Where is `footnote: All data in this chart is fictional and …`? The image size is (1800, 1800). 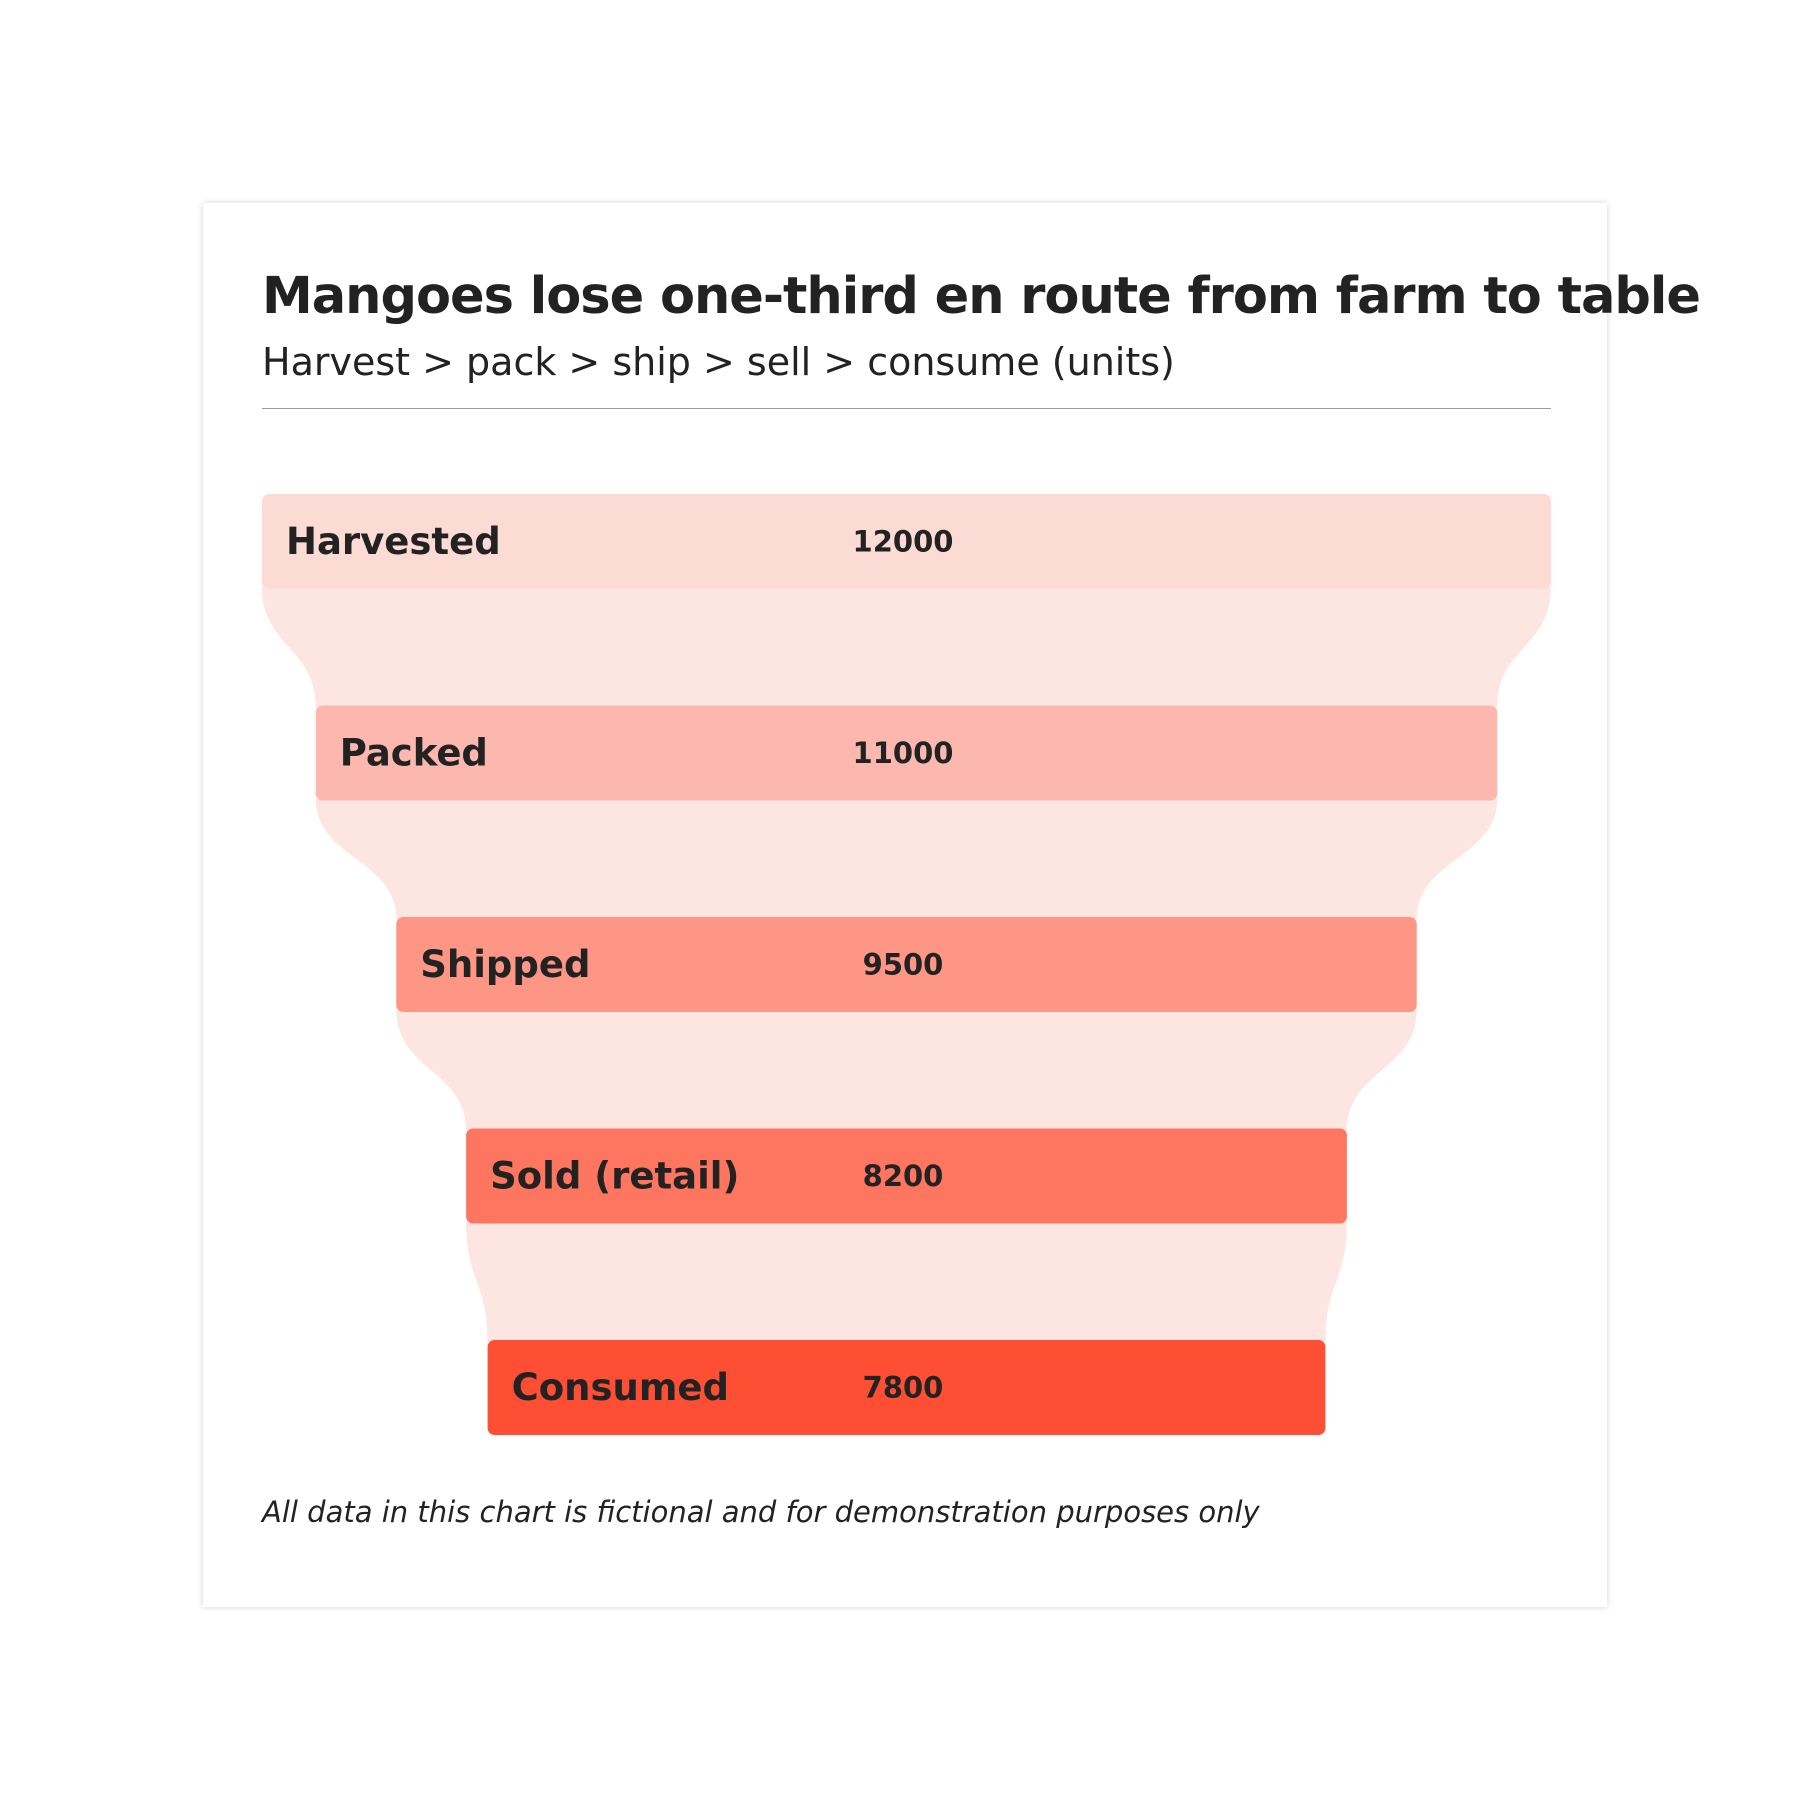
footnote: All data in this chart is fictional and … is located at coordinates (761, 1512).